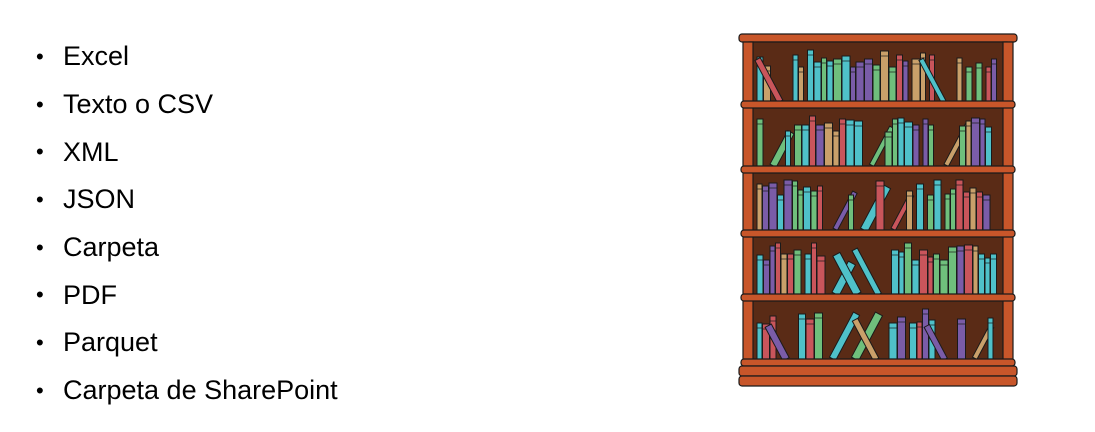 Image resolution: width=1095 pixels, height=432 pixels. Describe the element at coordinates (110, 342) in the screenshot. I see `list-item-label: Parquet` at that location.